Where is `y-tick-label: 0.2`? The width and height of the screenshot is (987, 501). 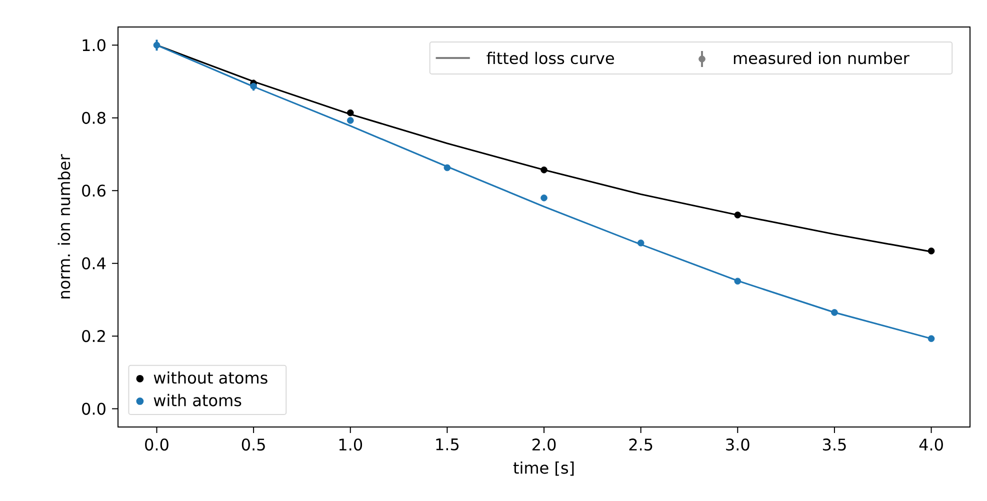
y-tick-label: 0.2 is located at coordinates (93, 336).